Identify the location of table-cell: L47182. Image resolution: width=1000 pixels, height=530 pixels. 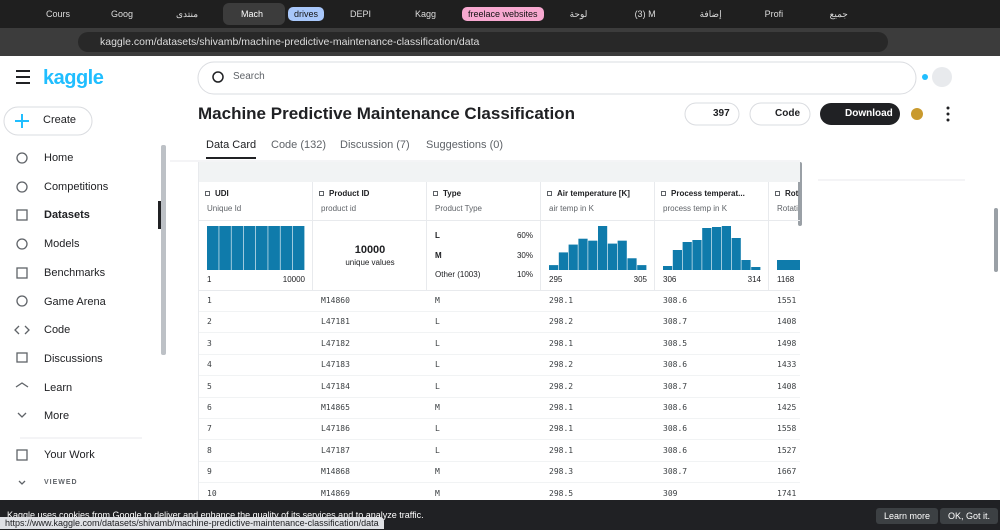
(335, 343).